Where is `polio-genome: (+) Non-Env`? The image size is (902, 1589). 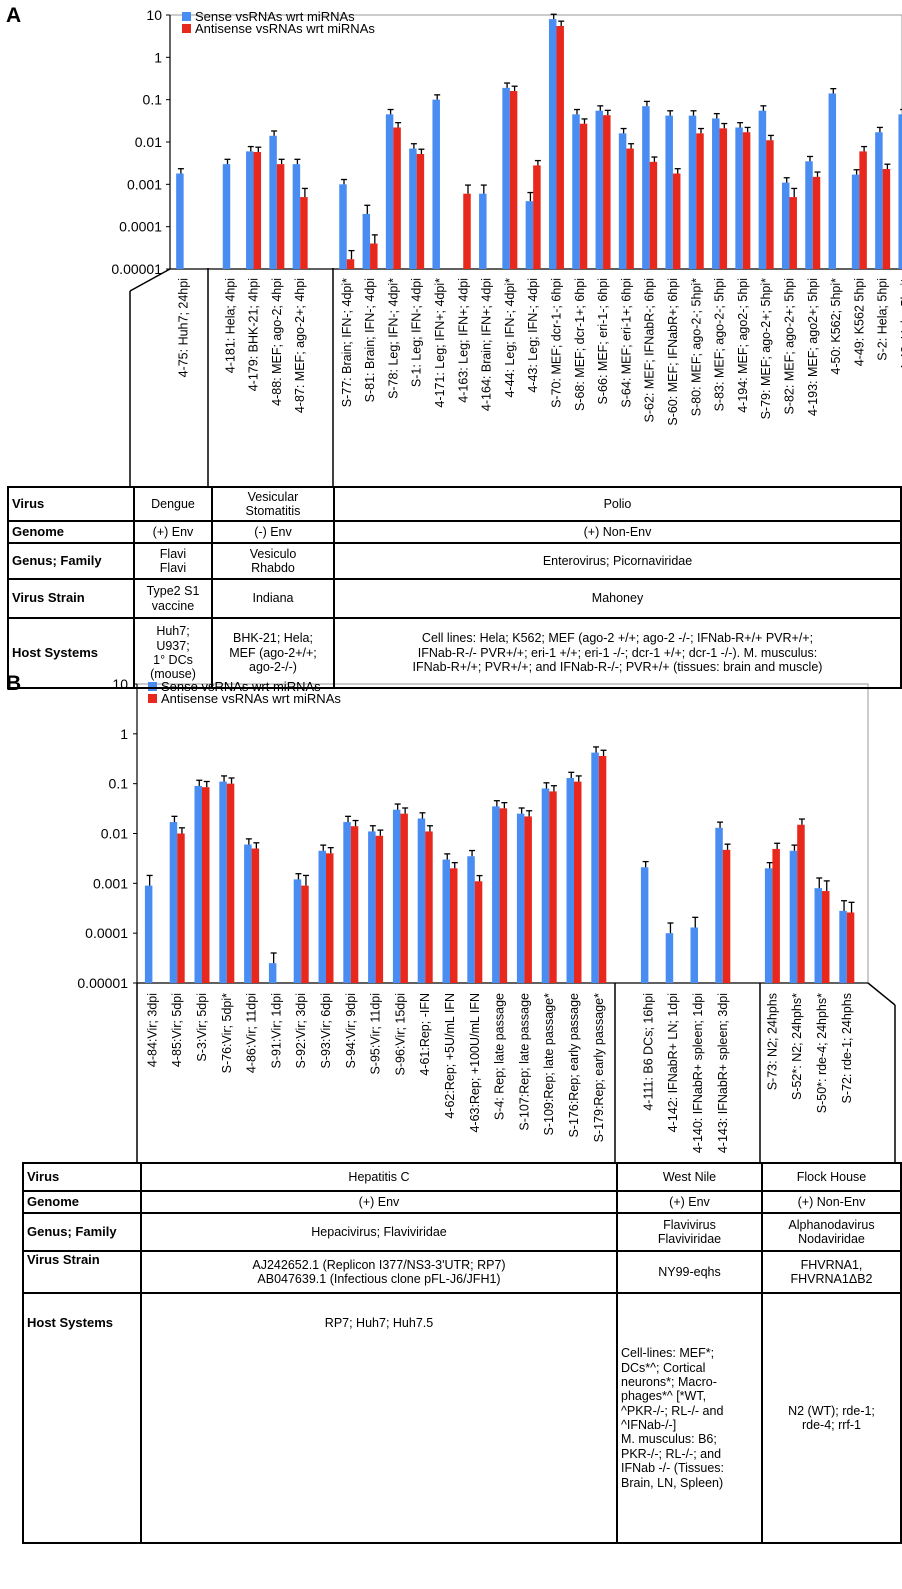 polio-genome: (+) Non-Env is located at coordinates (617, 532).